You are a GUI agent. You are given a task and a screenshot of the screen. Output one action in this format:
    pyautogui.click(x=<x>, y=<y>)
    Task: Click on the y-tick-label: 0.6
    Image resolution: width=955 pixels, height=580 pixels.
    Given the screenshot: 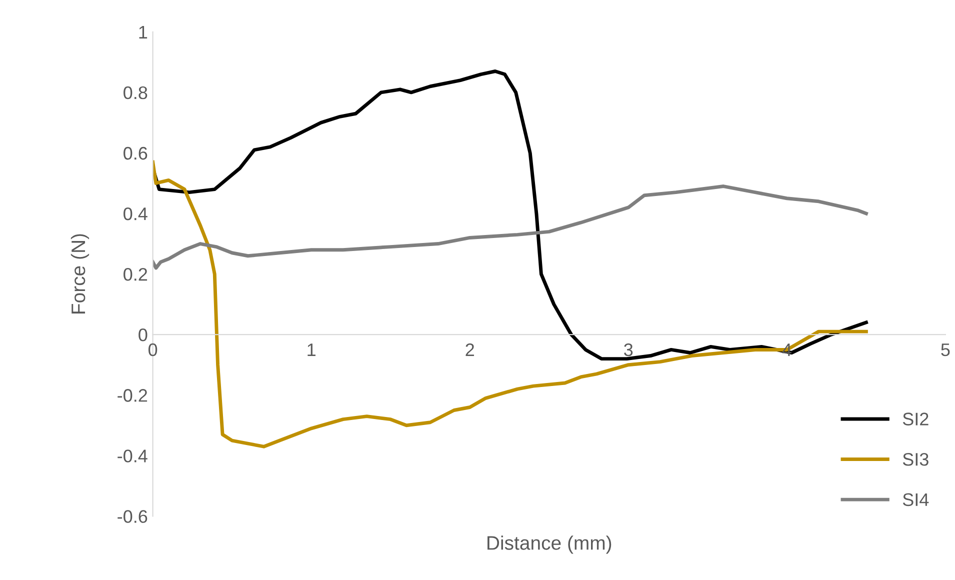 What is the action you would take?
    pyautogui.click(x=136, y=153)
    